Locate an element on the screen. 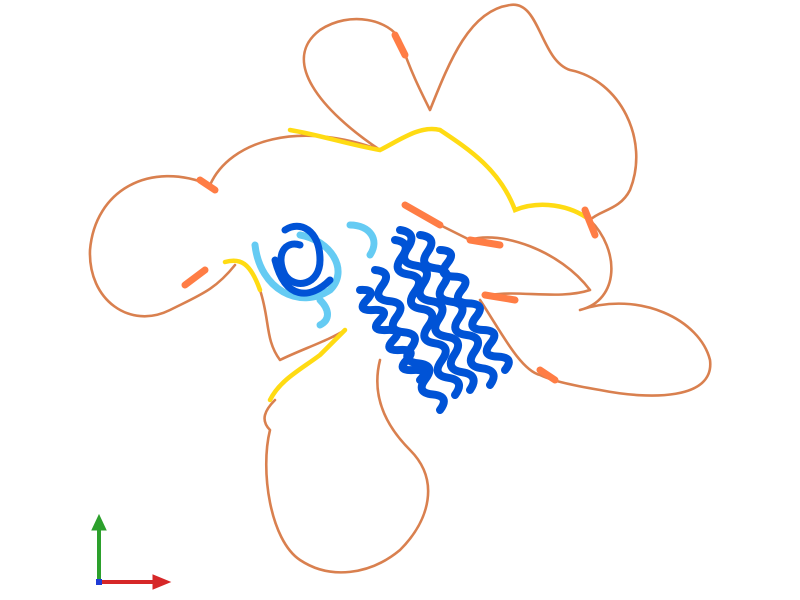  loop-right is located at coordinates (595, 307).